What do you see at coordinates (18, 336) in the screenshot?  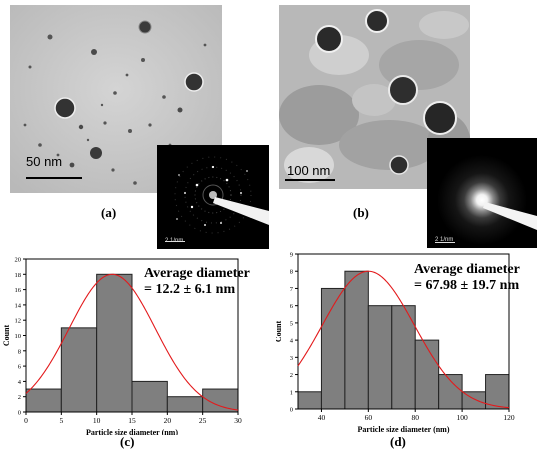 I see `y-tick-label: 10` at bounding box center [18, 336].